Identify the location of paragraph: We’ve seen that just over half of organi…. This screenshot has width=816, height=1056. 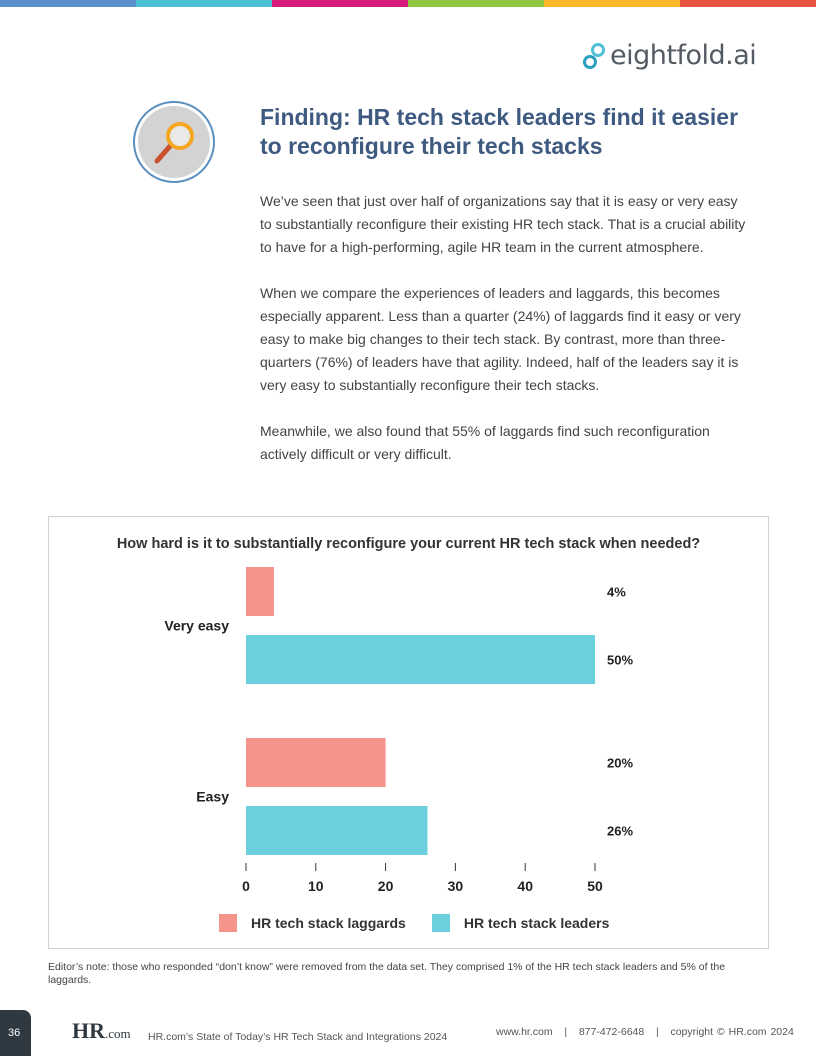
(503, 224).